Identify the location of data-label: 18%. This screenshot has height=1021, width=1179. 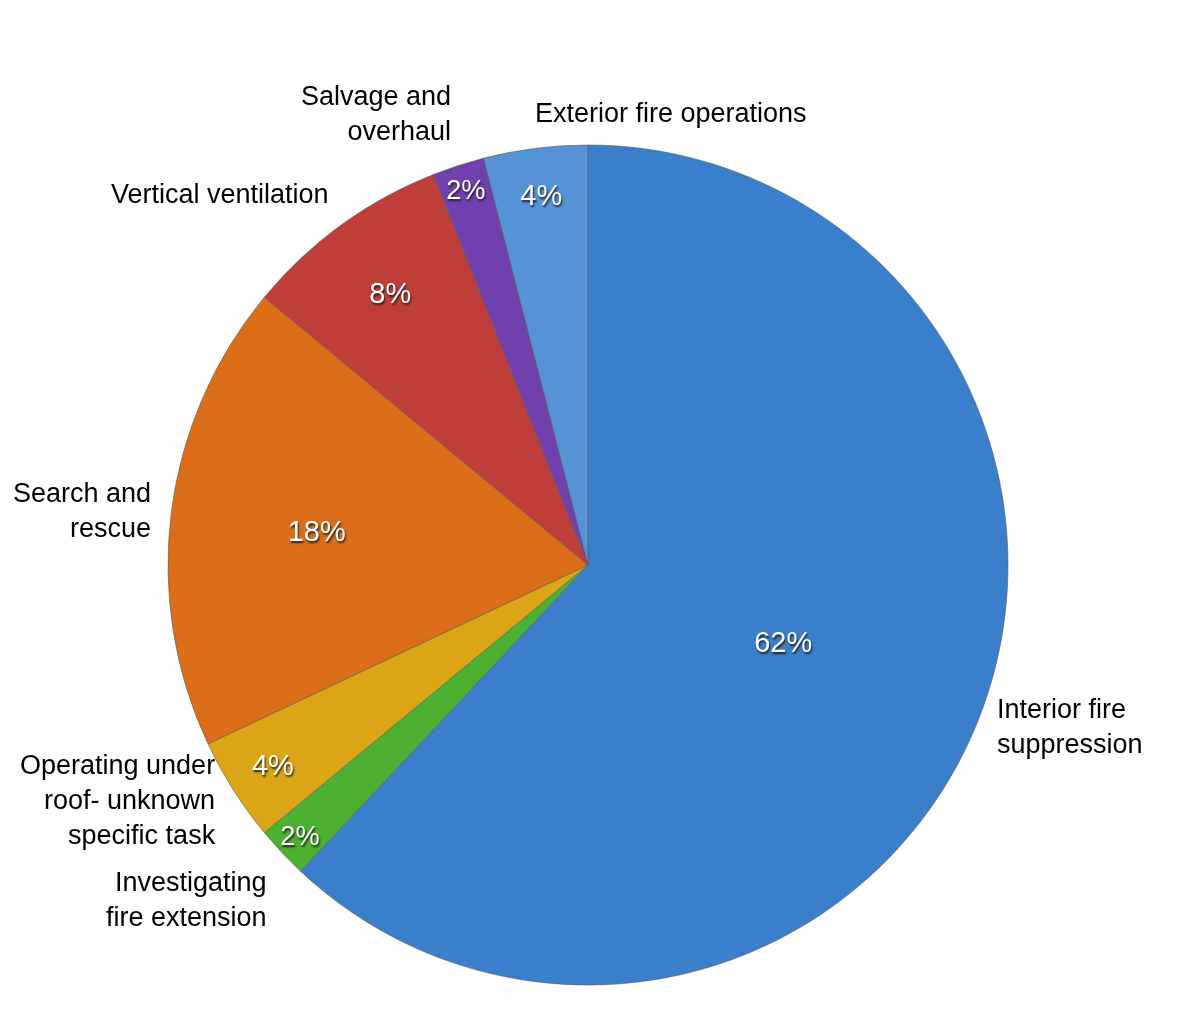
(316, 530).